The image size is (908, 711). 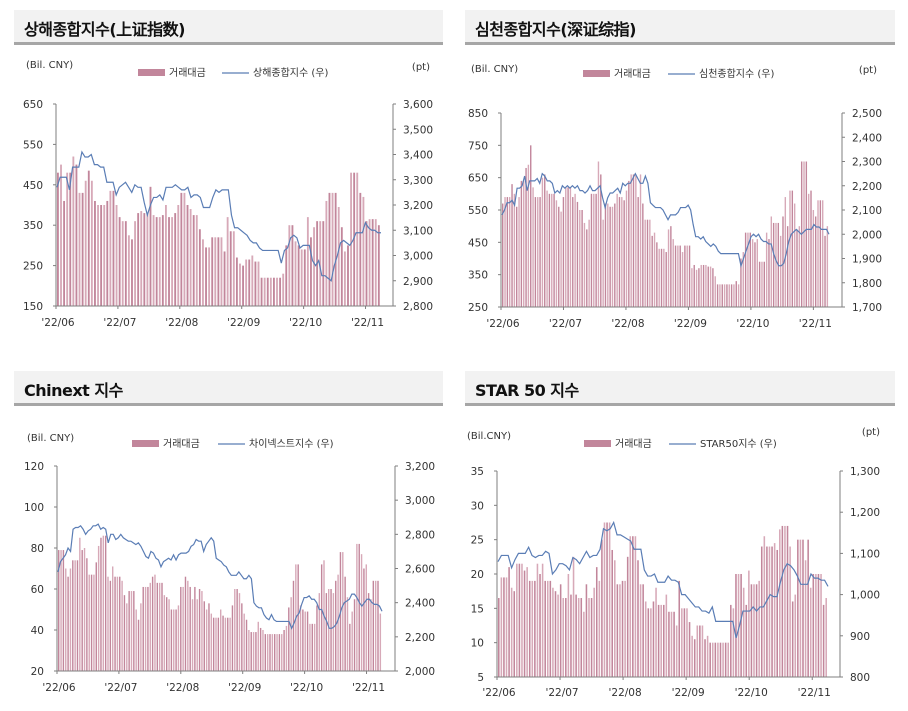 I want to click on right-tick-label: 1,000, so click(x=865, y=596).